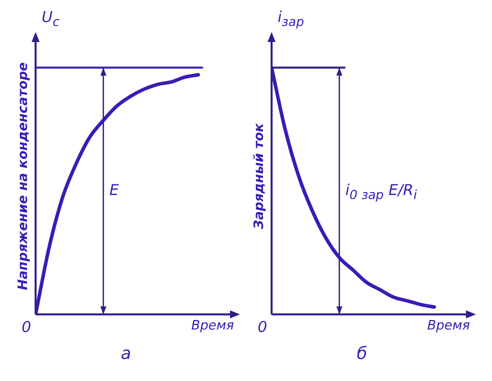  What do you see at coordinates (291, 18) in the screenshot?
I see `text: i$_{зар}$` at bounding box center [291, 18].